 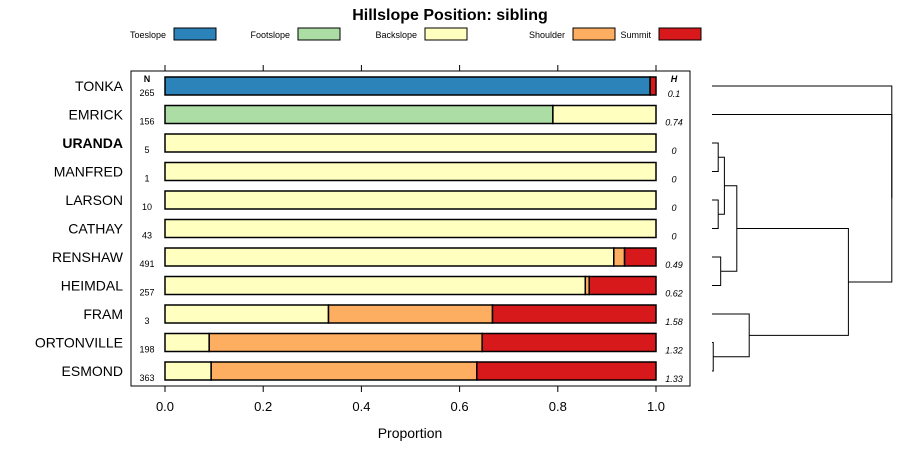 What do you see at coordinates (79, 343) in the screenshot?
I see `y-label-ortonville: ORTONVILLE` at bounding box center [79, 343].